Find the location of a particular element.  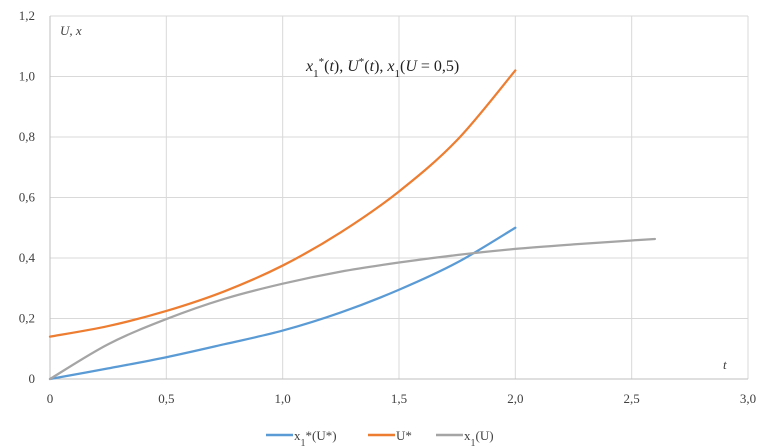

y-tick-labels: 0 0,2 0,4 0,6 0,8 1,0 1,2 is located at coordinates (27, 197).